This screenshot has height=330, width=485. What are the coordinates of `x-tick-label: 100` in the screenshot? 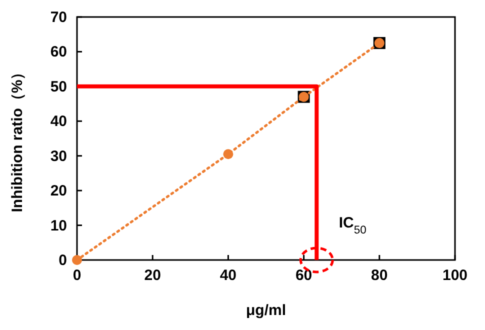 It's located at (455, 275).